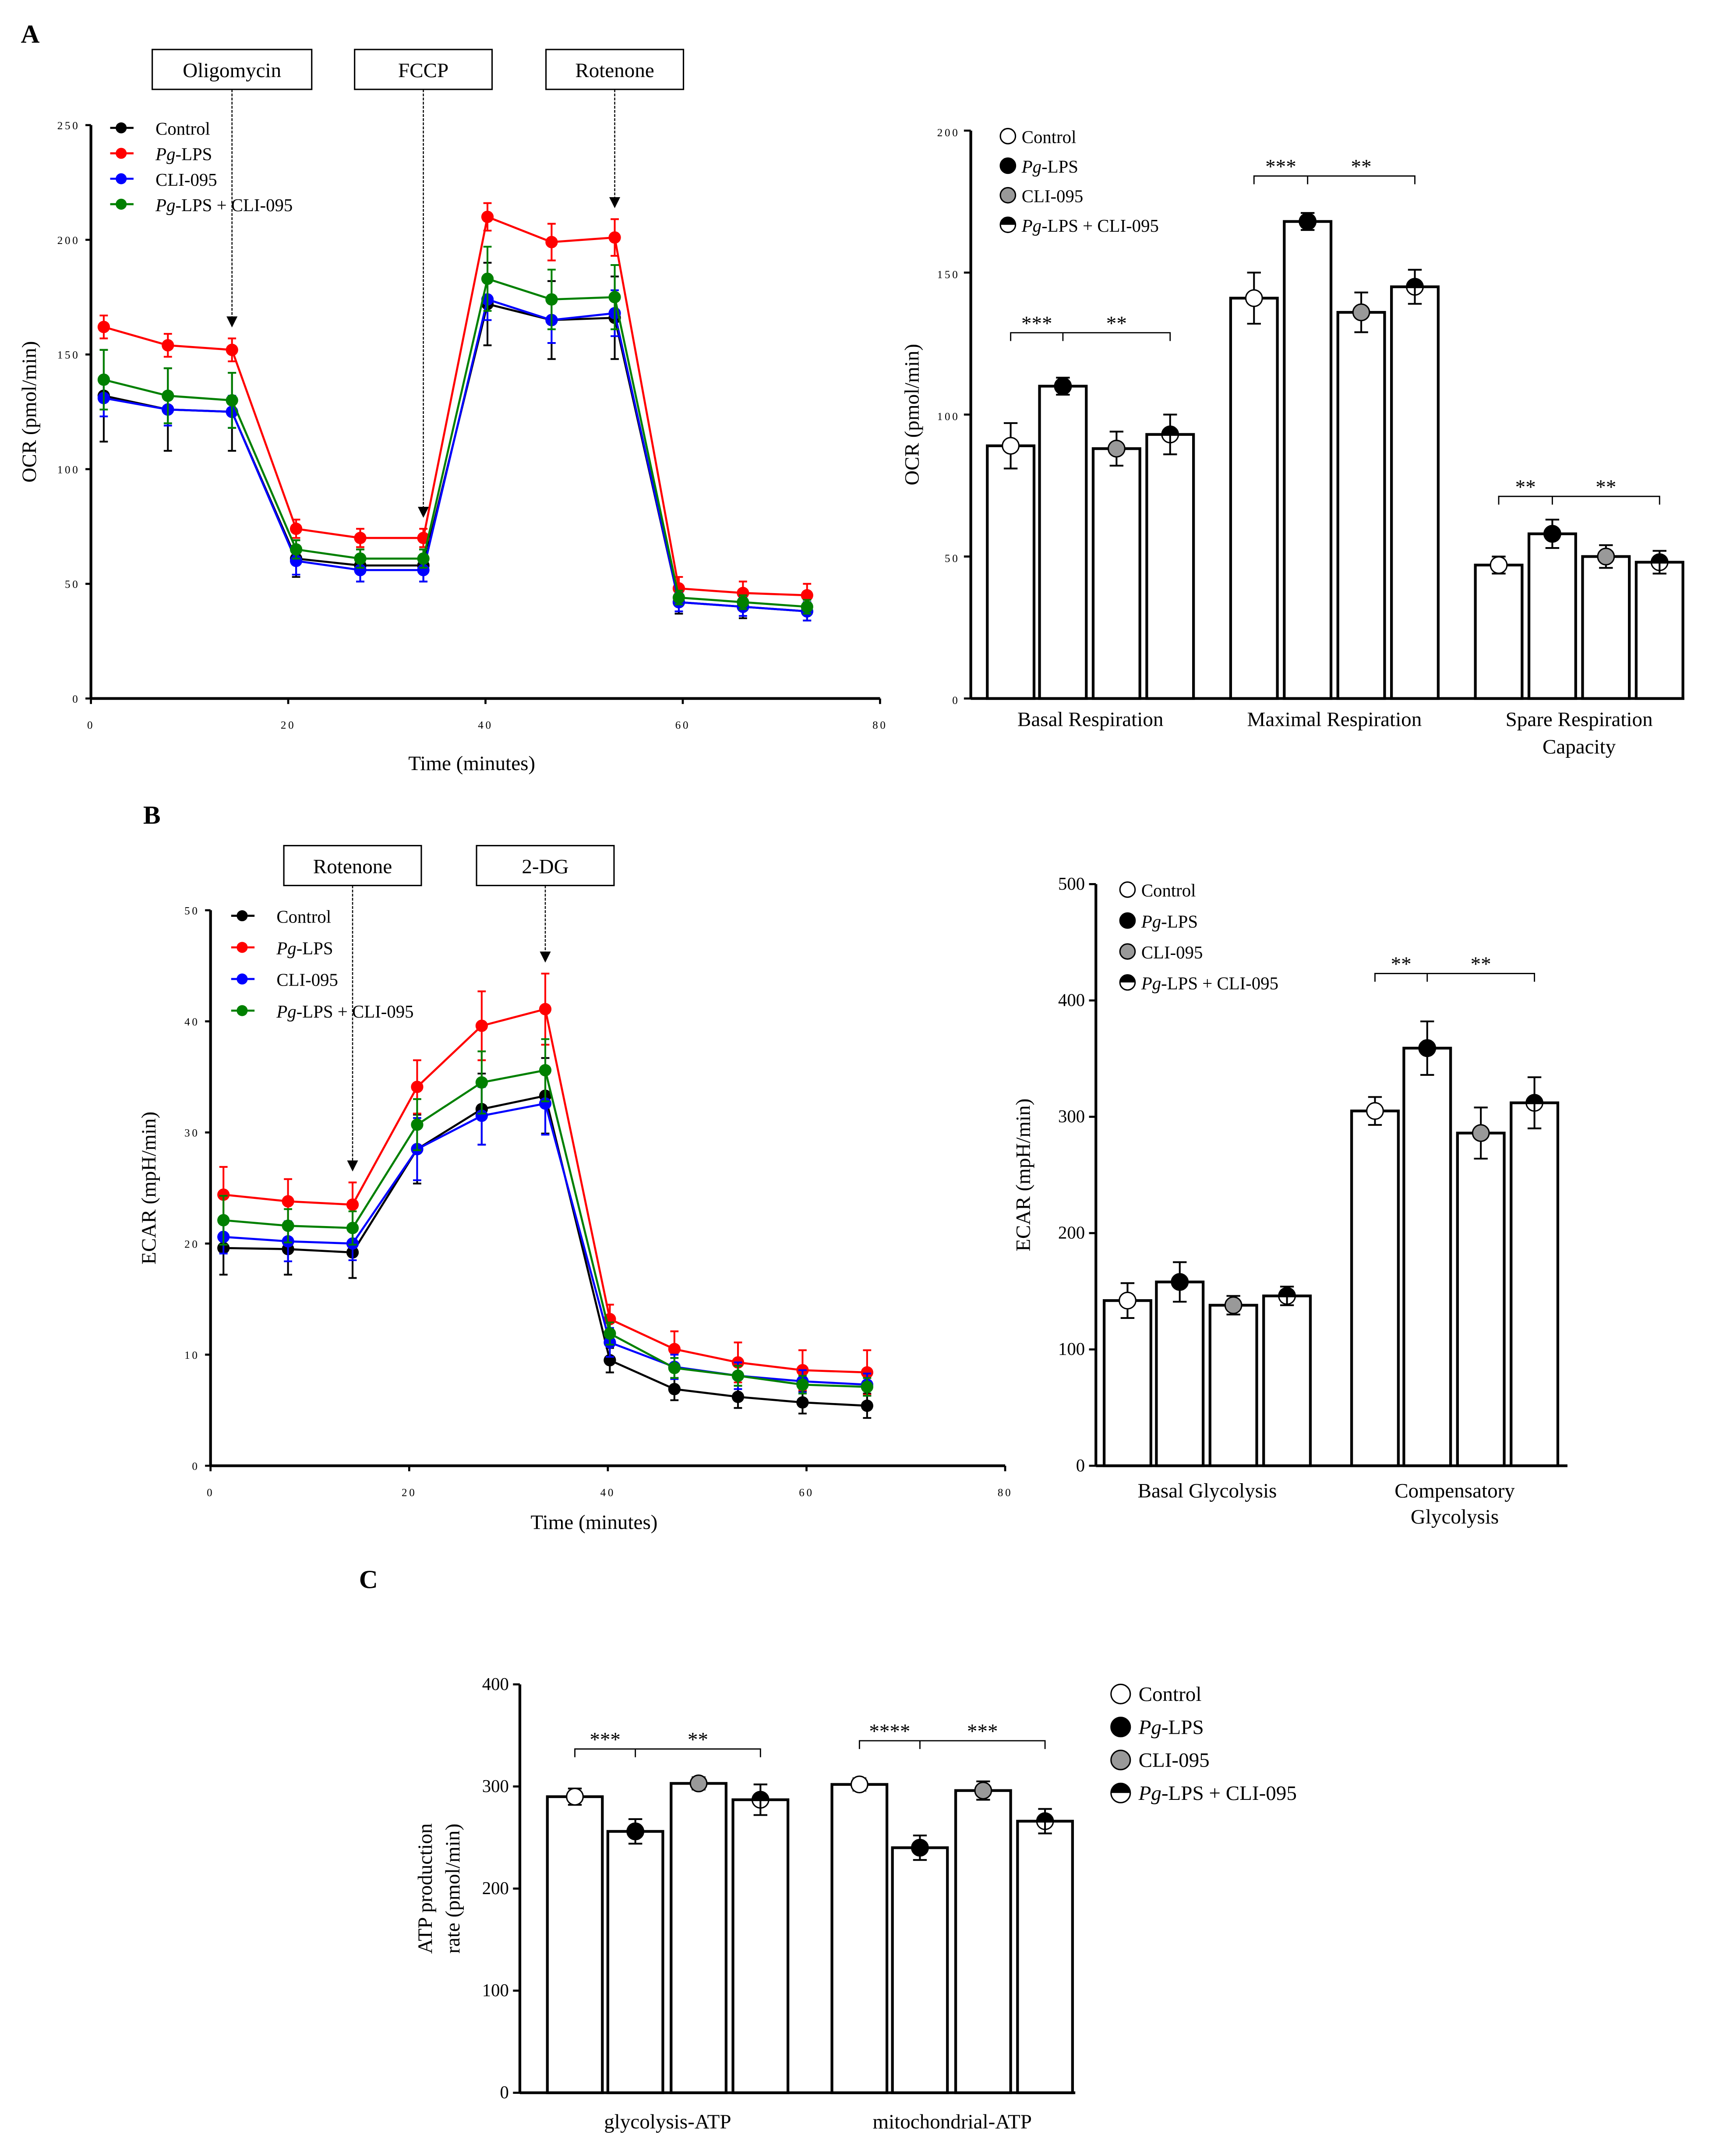  What do you see at coordinates (1172, 952) in the screenshot?
I see `legend-label: CLI-095` at bounding box center [1172, 952].